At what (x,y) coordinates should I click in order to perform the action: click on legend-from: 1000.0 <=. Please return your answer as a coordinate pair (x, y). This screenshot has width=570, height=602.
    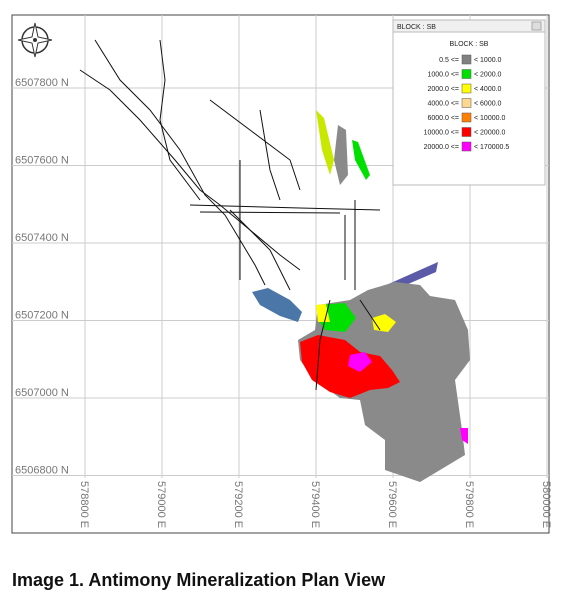
    Looking at the image, I should click on (443, 75).